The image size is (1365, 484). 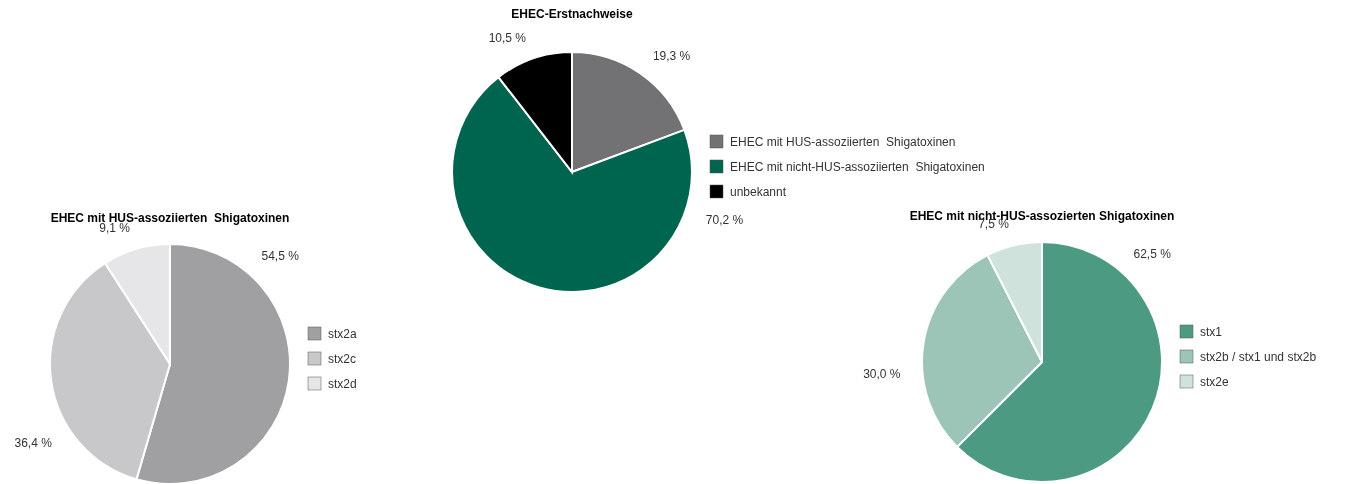 I want to click on data-label: 70,2 %, so click(x=724, y=219).